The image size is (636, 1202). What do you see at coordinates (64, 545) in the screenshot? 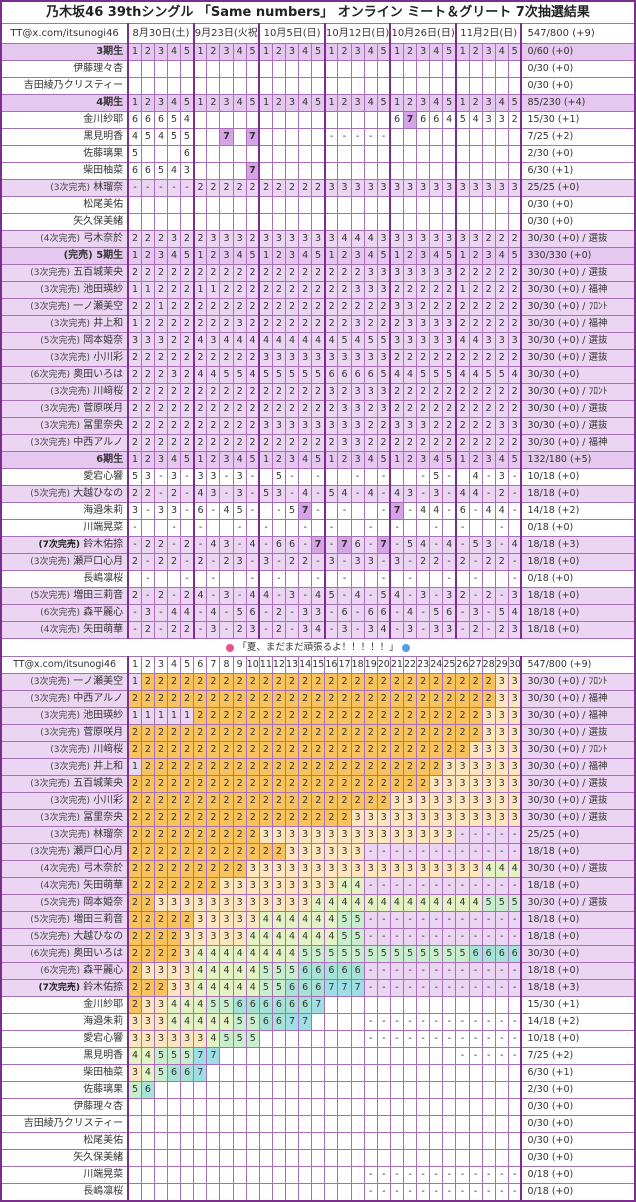
I see `member-name: (7次完売) 鈴木佑捺` at bounding box center [64, 545].